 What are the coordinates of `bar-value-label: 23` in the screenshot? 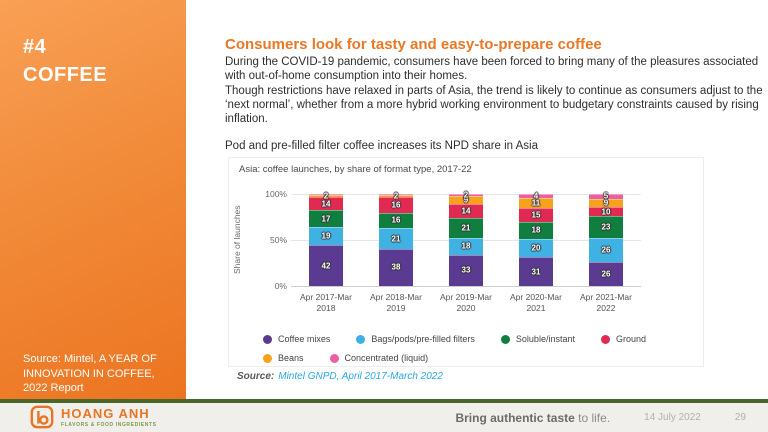 It's located at (606, 227).